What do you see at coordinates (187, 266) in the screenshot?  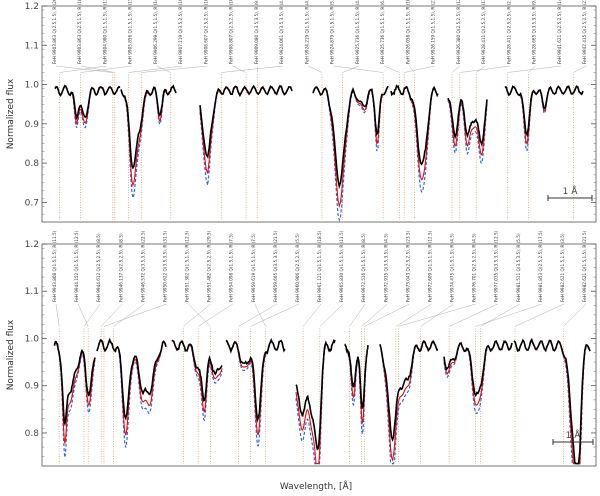 I see `line-id-label: FeH 9951.302 Q(1.5,1.5), R (12.5)` at bounding box center [187, 266].